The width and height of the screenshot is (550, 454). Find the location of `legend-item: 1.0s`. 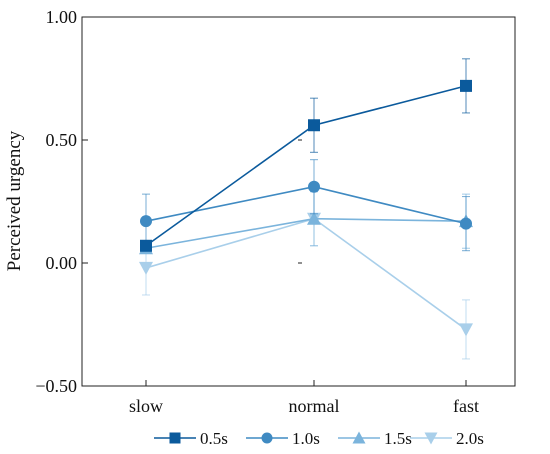

legend-item: 1.0s is located at coordinates (283, 438).